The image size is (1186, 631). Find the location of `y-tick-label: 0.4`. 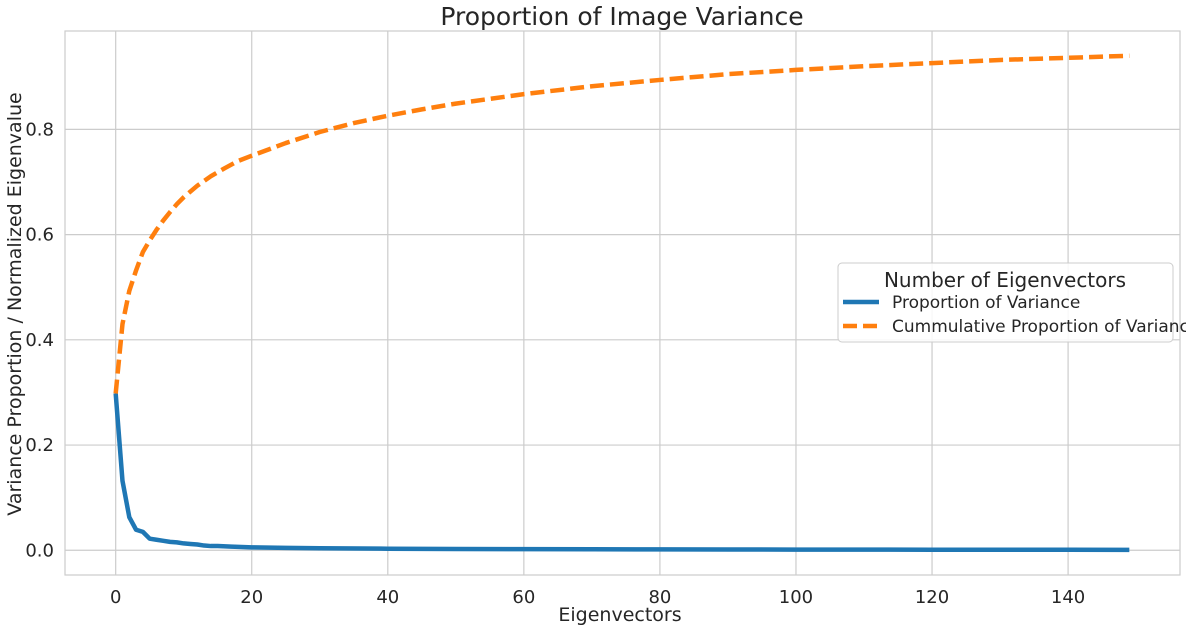

y-tick-label: 0.4 is located at coordinates (39, 340).